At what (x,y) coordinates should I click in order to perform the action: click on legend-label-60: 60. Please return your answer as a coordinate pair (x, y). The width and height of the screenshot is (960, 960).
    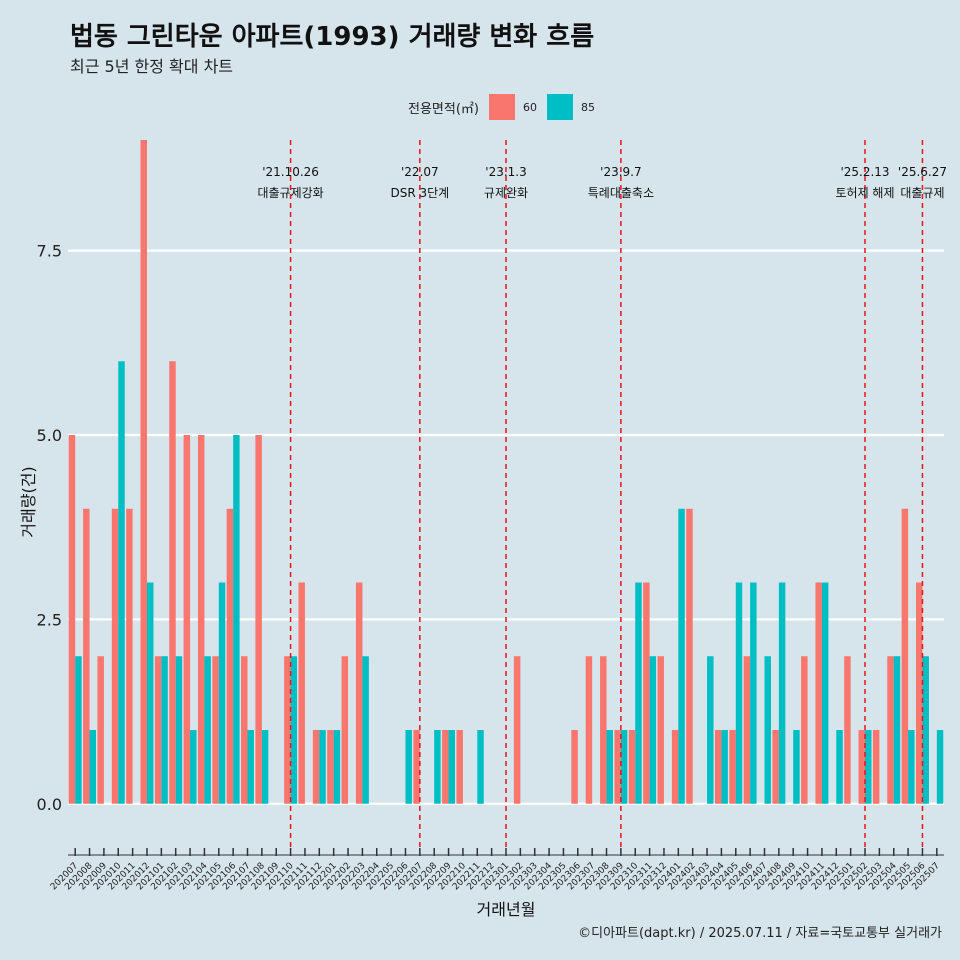
    Looking at the image, I should click on (529, 107).